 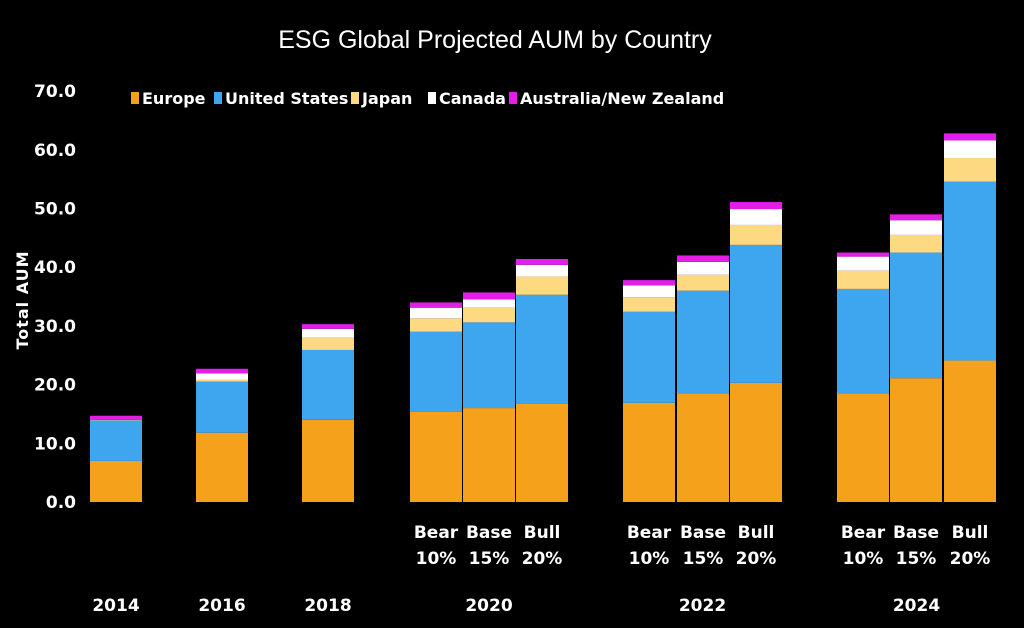 What do you see at coordinates (22, 299) in the screenshot?
I see `y-axis-label: Total AUM` at bounding box center [22, 299].